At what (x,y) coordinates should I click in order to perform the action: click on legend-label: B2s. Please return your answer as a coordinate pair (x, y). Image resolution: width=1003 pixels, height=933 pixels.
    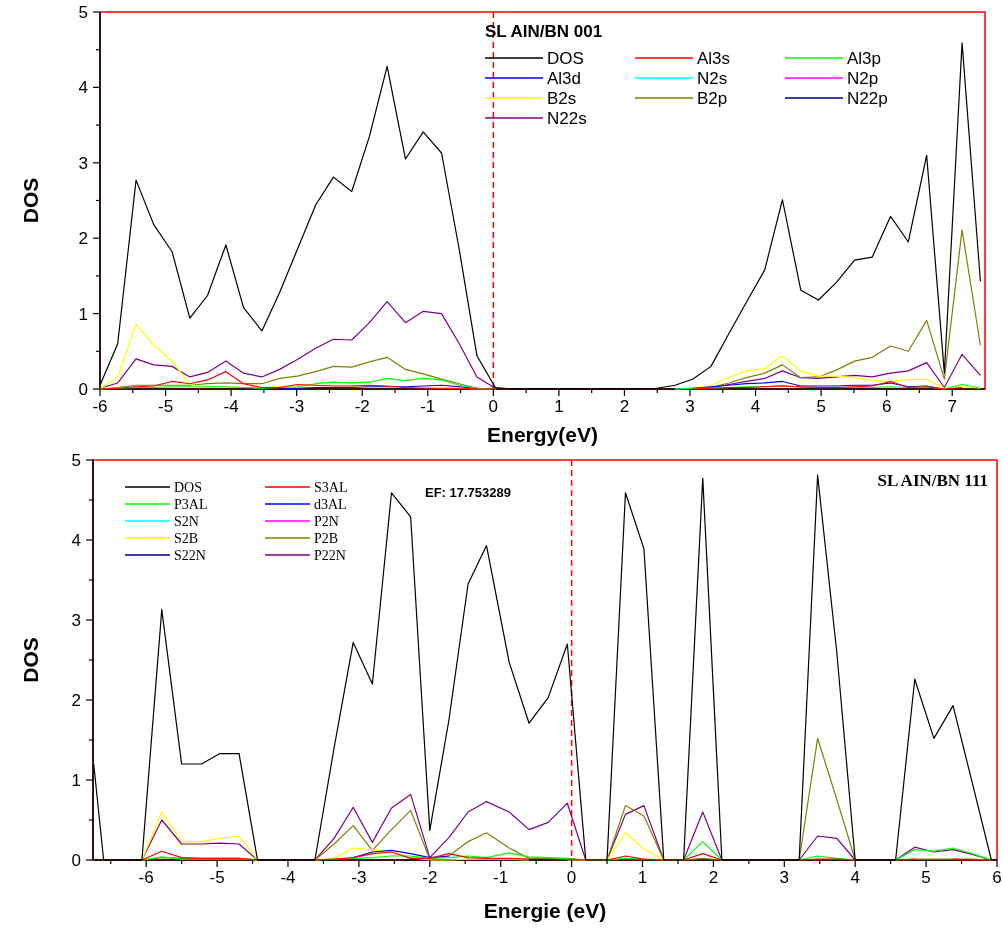
    Looking at the image, I should click on (562, 98).